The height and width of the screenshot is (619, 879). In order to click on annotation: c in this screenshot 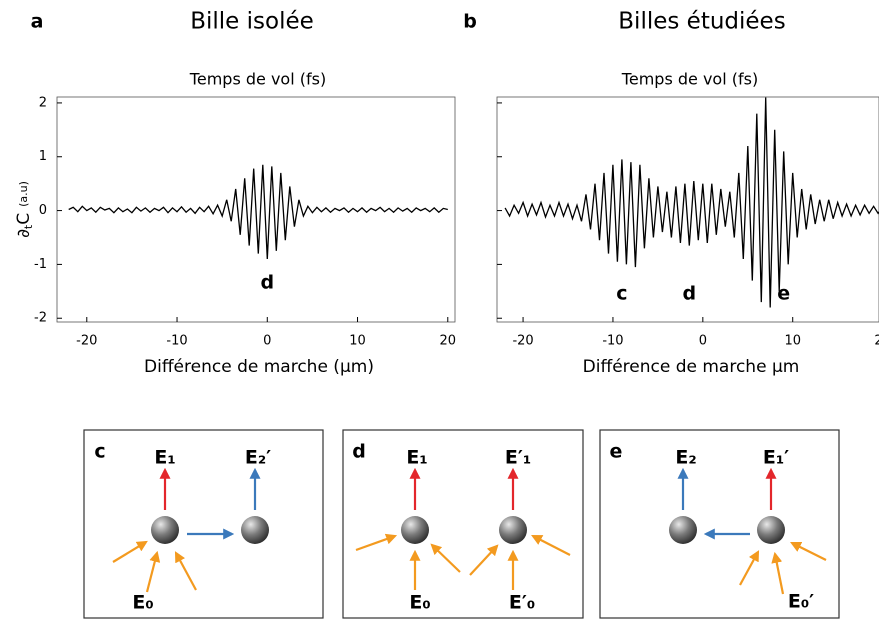, I will do `click(621, 294)`.